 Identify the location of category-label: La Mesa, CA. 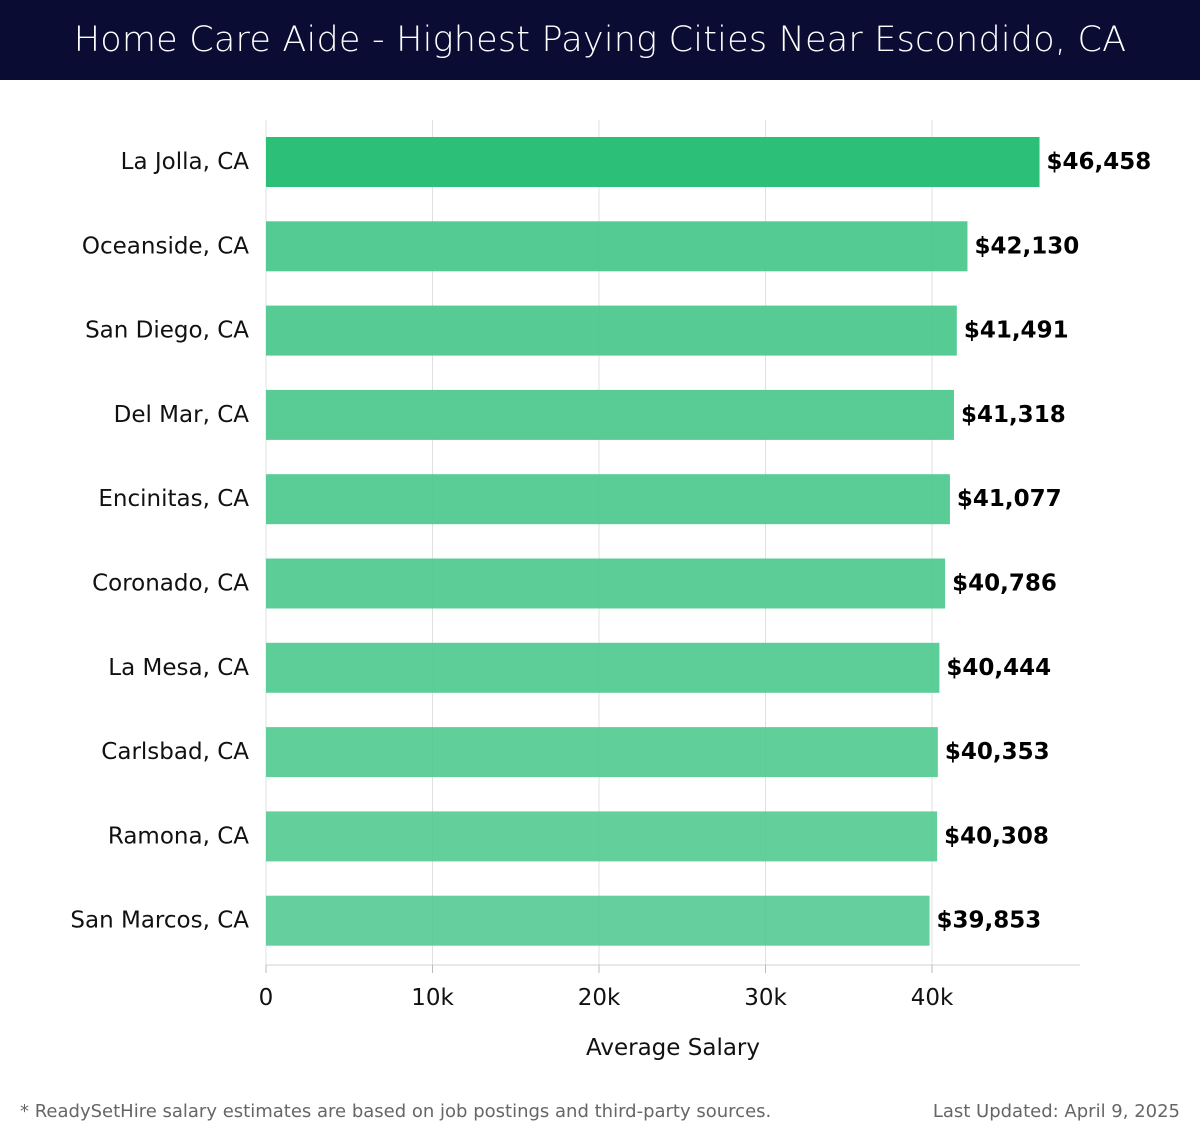
(178, 668).